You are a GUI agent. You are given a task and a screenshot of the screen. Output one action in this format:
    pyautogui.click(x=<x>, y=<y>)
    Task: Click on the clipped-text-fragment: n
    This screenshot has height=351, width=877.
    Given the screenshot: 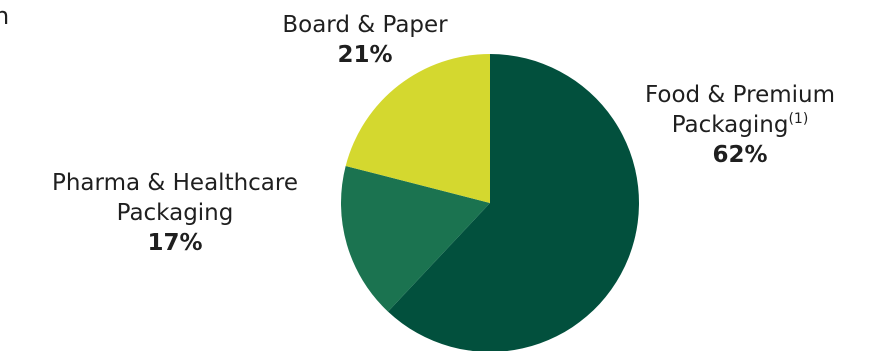 What is the action you would take?
    pyautogui.click(x=5, y=16)
    